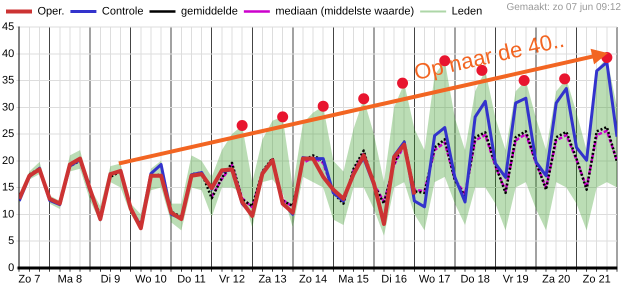  What do you see at coordinates (344, 12) in the screenshot?
I see `legend-label: mediaan (middelste waarde)` at bounding box center [344, 12].